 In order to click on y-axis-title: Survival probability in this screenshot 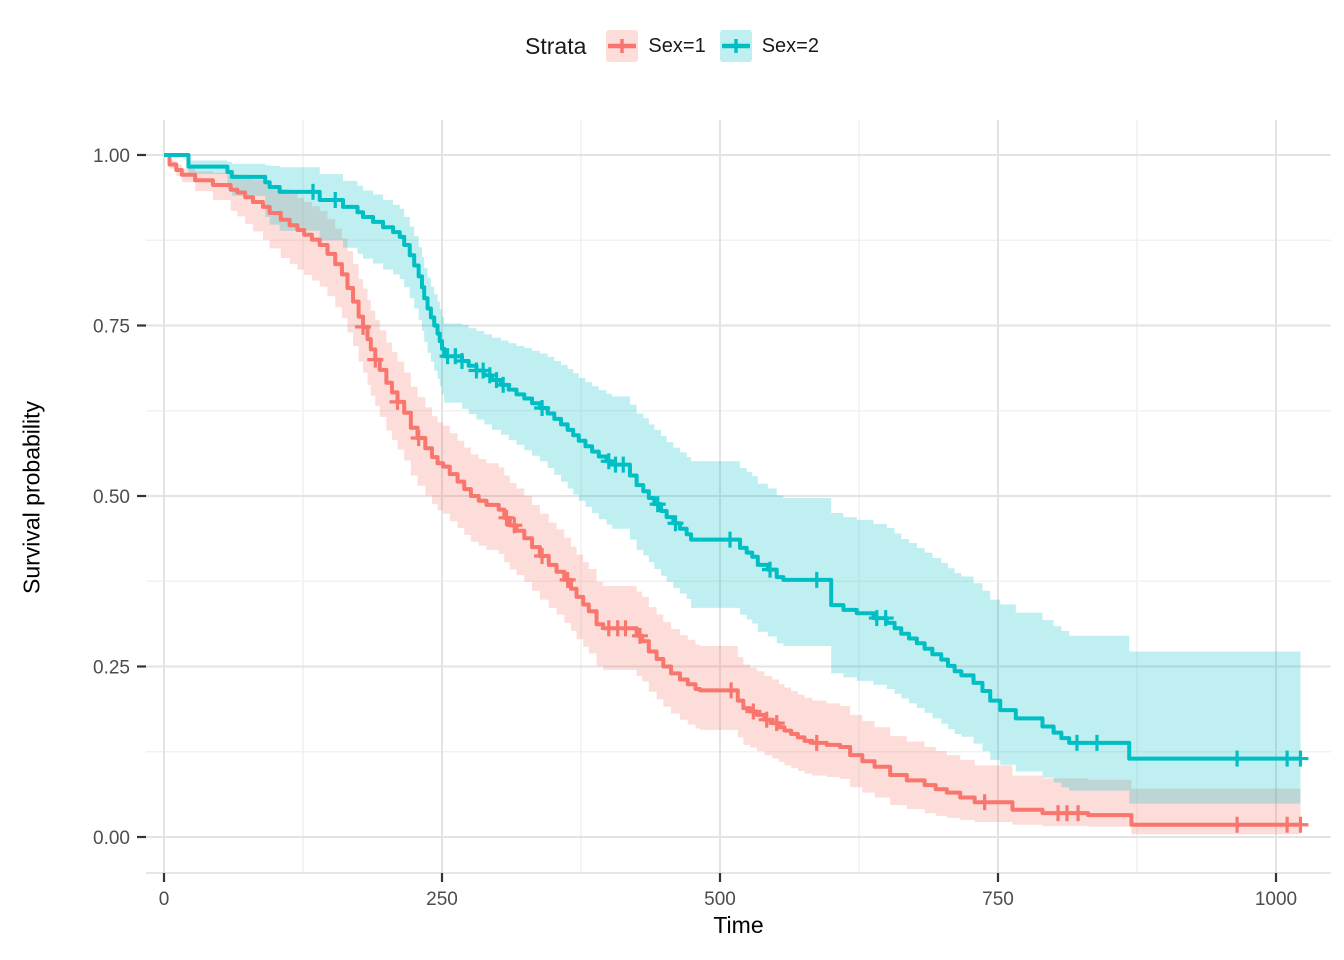, I will do `click(31, 497)`.